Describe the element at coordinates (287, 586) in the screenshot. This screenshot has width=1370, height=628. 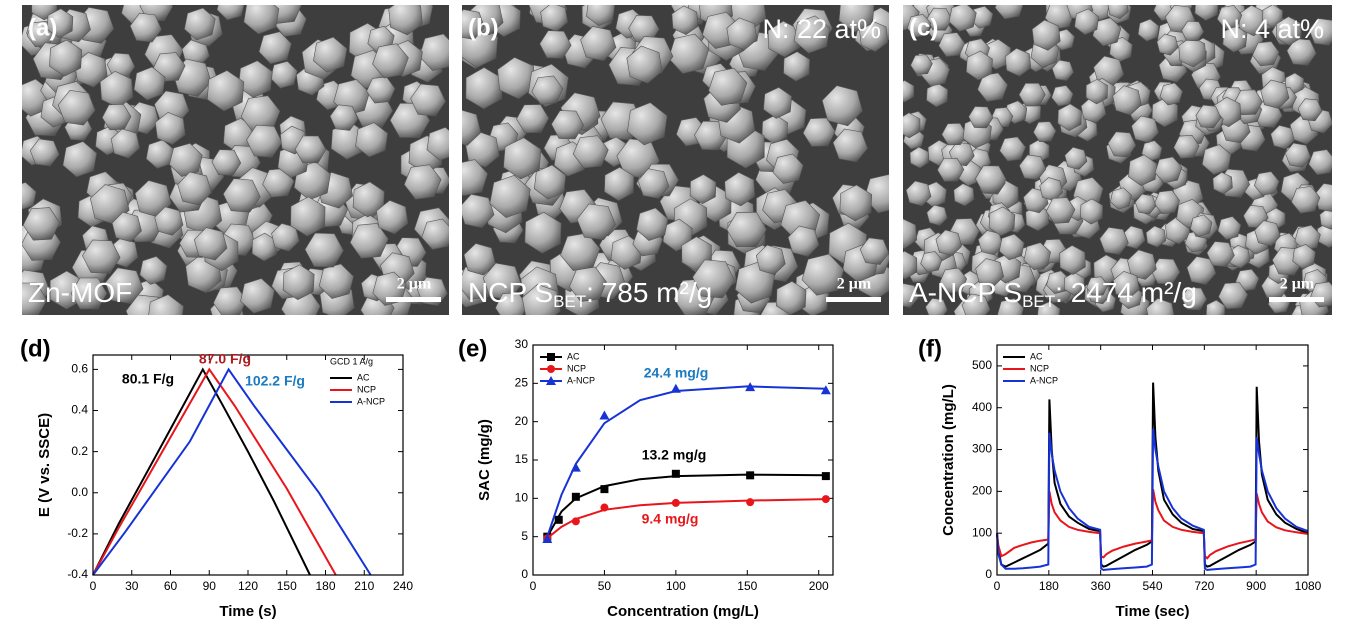
I see `x-tick-label: 150` at that location.